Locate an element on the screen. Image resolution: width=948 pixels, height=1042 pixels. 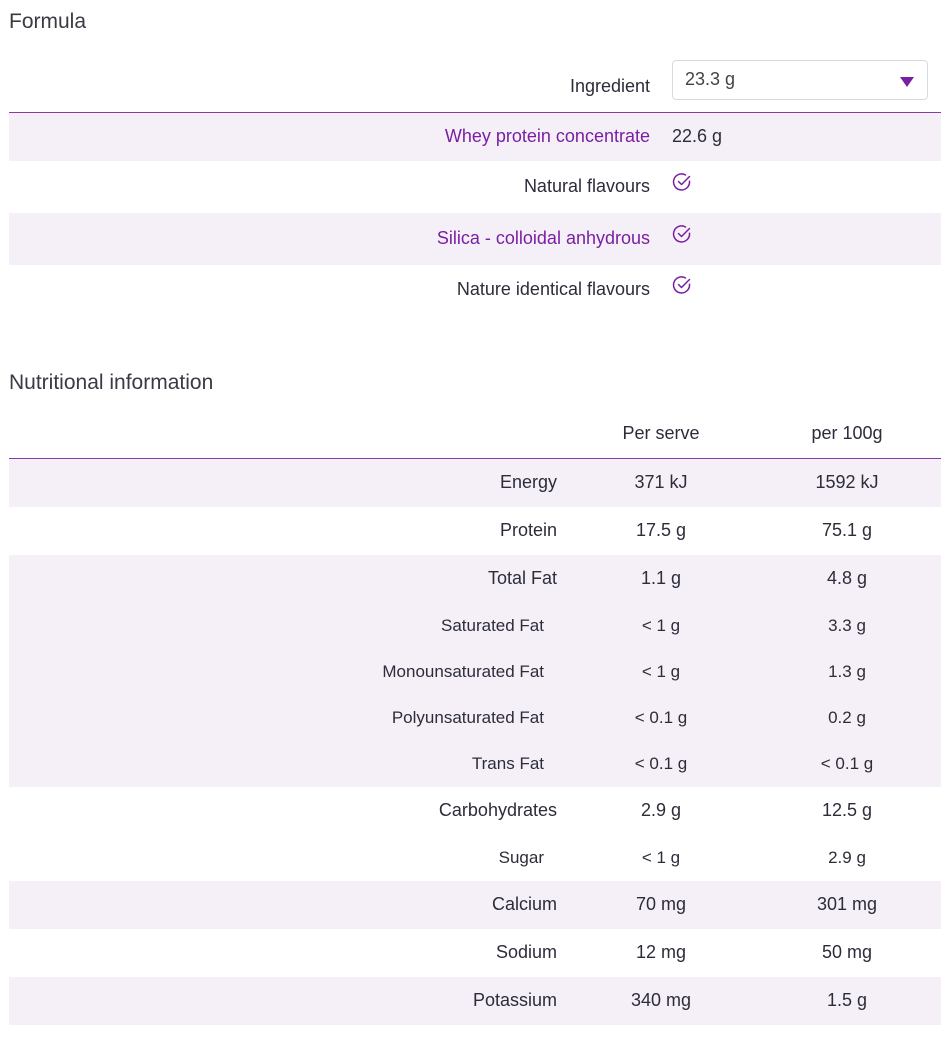
ingredient-name: Nature identical flavours is located at coordinates (553, 289).